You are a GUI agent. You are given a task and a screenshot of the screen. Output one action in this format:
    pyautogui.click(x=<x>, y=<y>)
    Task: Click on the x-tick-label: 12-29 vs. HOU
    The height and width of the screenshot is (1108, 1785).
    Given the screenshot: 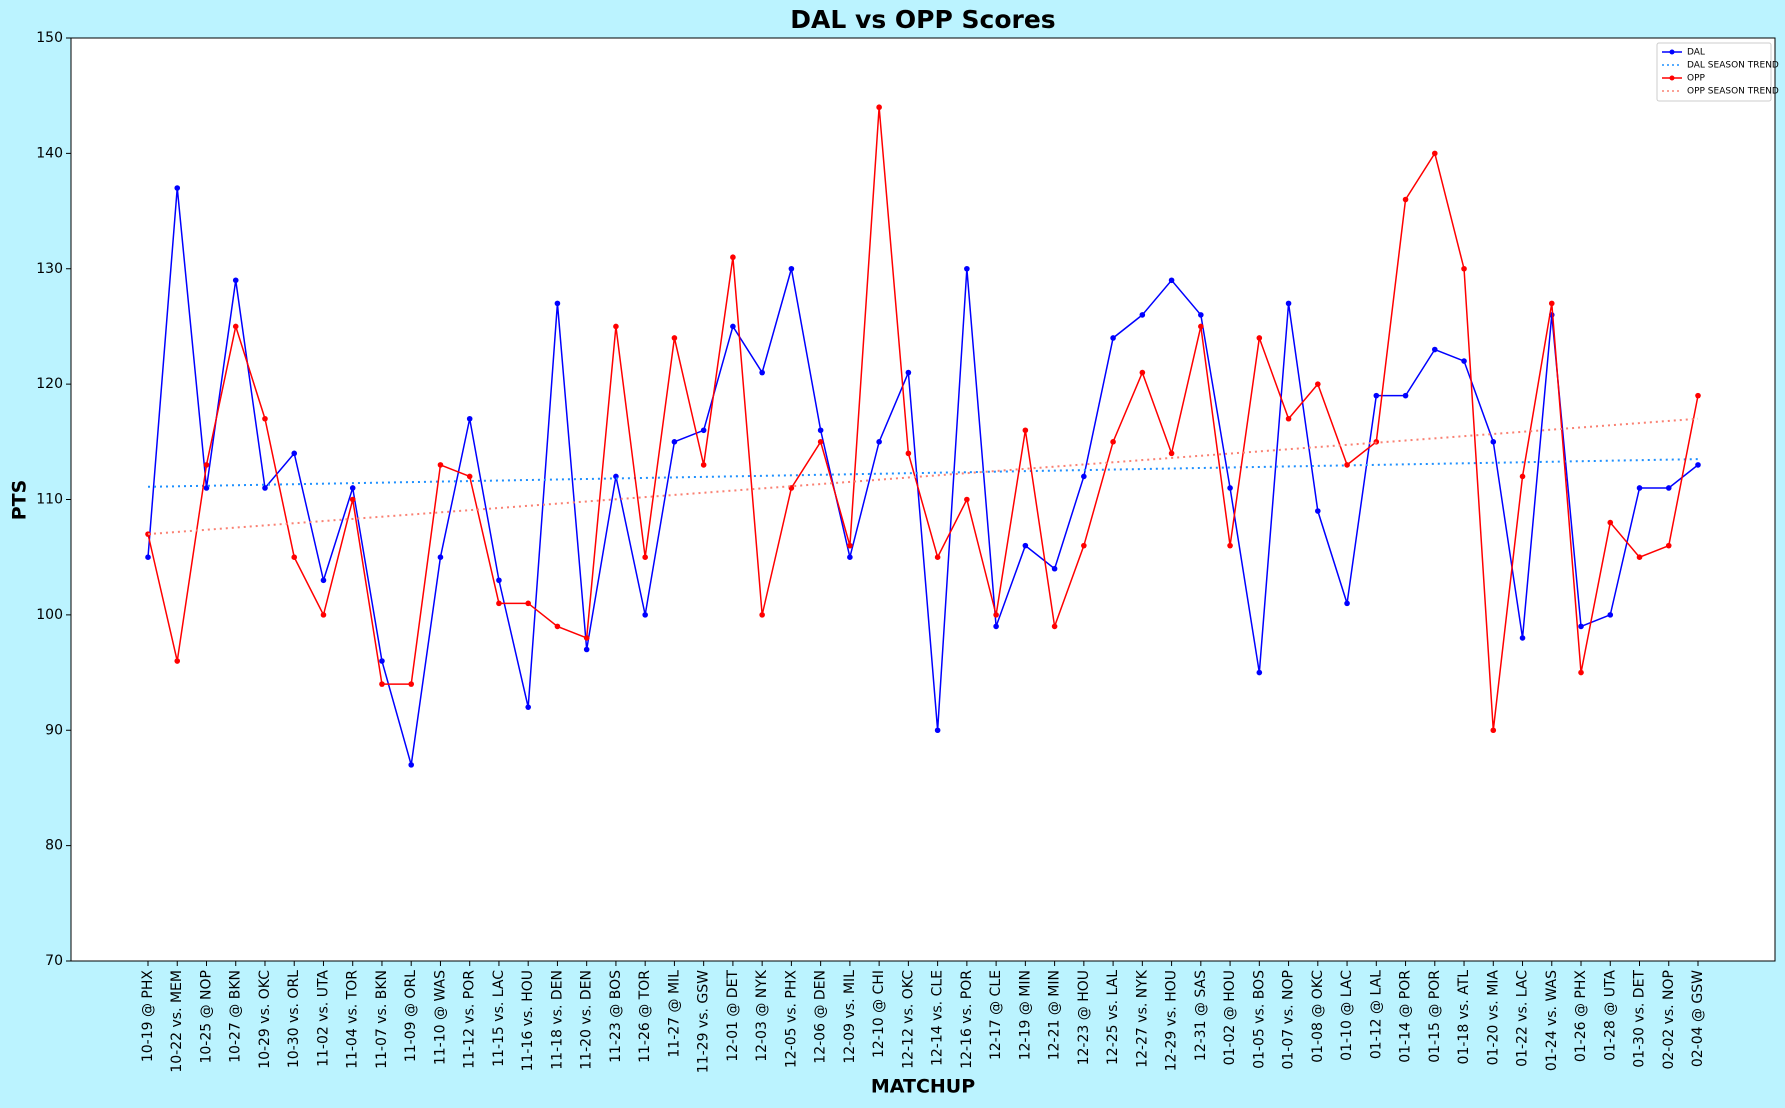 What is the action you would take?
    pyautogui.click(x=1172, y=1020)
    